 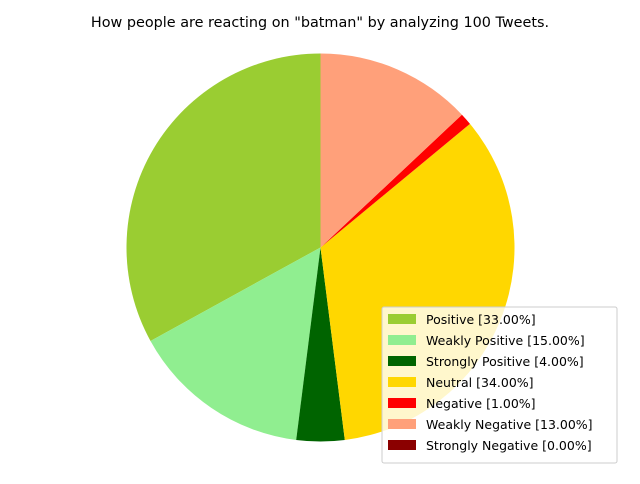 What do you see at coordinates (505, 361) in the screenshot?
I see `legend-label-strongly-positive: Strongly Positive [4.00%]` at bounding box center [505, 361].